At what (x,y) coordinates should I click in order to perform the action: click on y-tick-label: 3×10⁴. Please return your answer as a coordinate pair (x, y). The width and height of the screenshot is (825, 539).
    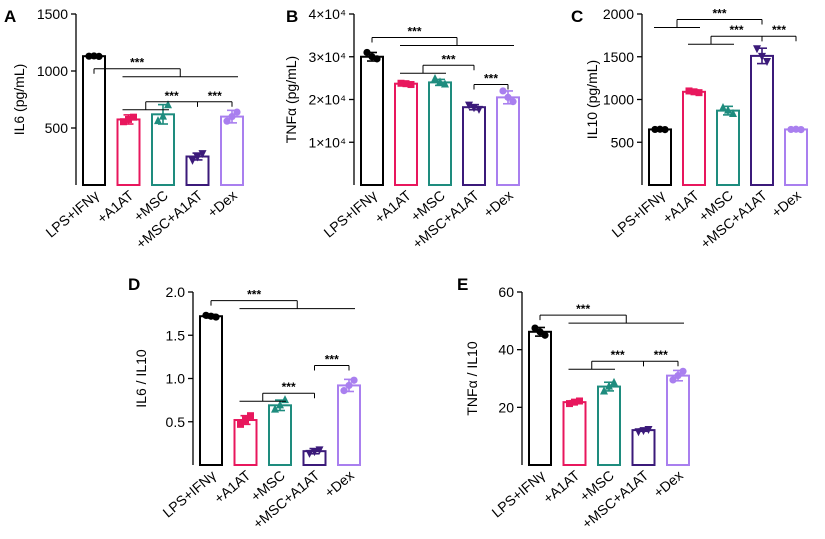
    Looking at the image, I should click on (327, 57).